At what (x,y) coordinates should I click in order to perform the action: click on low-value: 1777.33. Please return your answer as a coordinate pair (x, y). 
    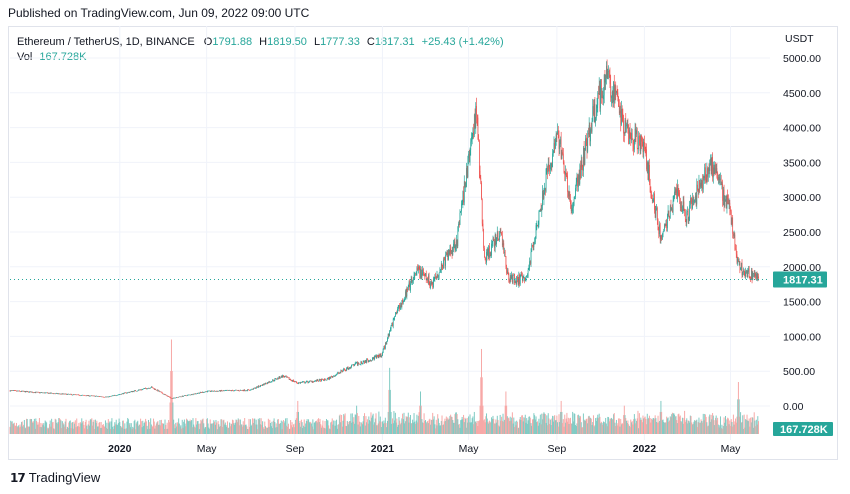
    Looking at the image, I should click on (340, 42).